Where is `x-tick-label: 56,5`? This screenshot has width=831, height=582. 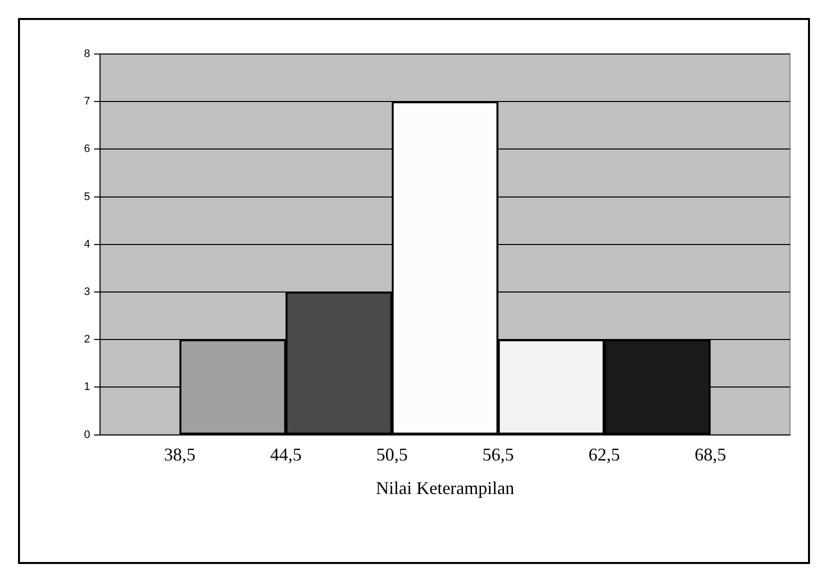
x-tick-label: 56,5 is located at coordinates (498, 454).